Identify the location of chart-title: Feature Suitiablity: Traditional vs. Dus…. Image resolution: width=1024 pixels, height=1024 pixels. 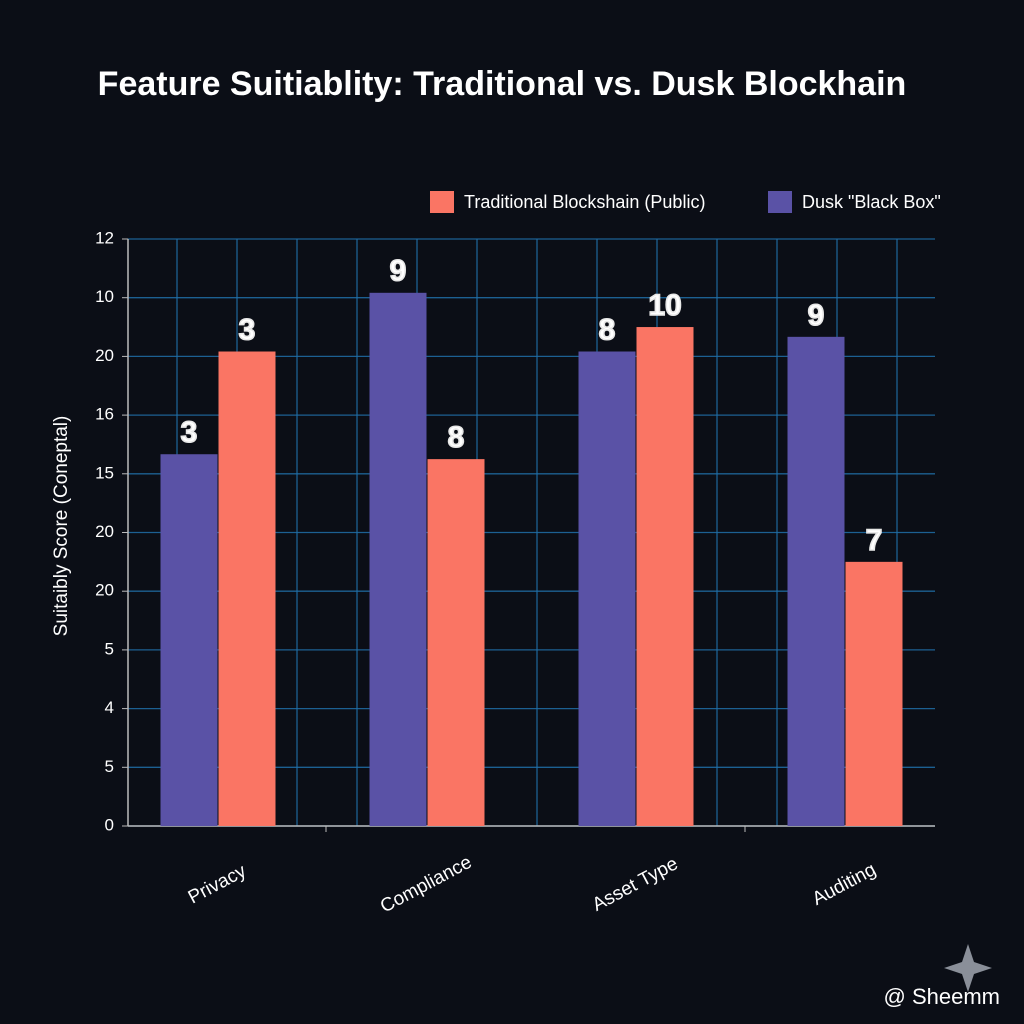
(502, 84).